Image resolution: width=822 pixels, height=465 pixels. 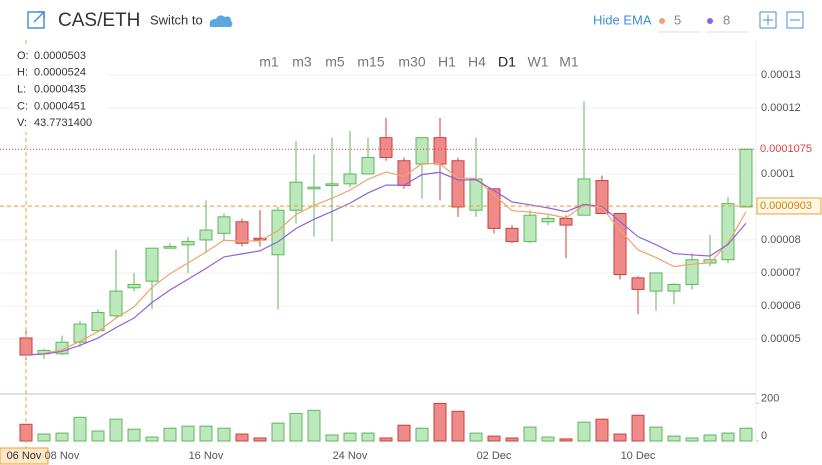 What do you see at coordinates (781, 339) in the screenshot?
I see `y-tick-label: 0.00005` at bounding box center [781, 339].